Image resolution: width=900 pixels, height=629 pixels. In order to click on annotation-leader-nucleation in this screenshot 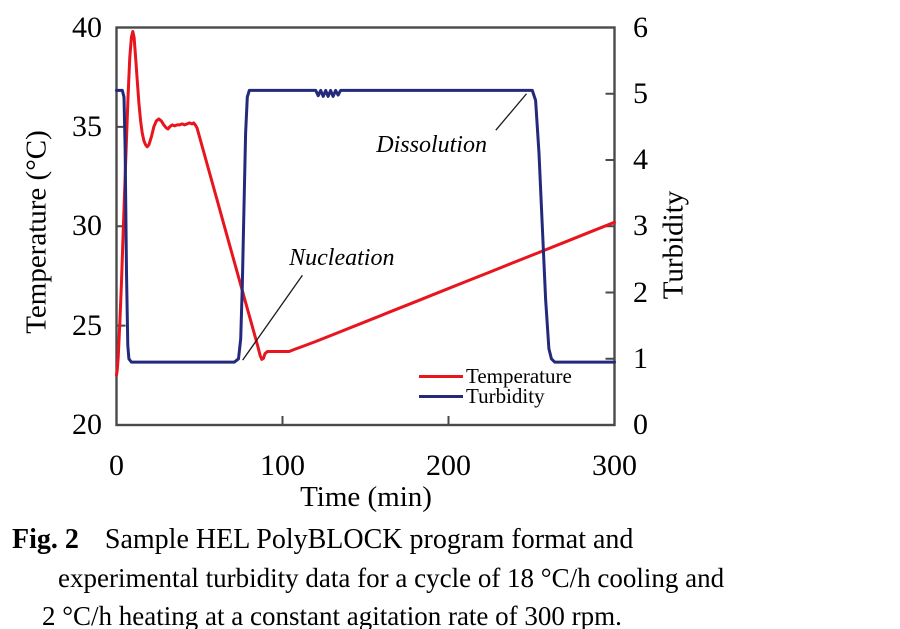, I will do `click(272, 317)`.